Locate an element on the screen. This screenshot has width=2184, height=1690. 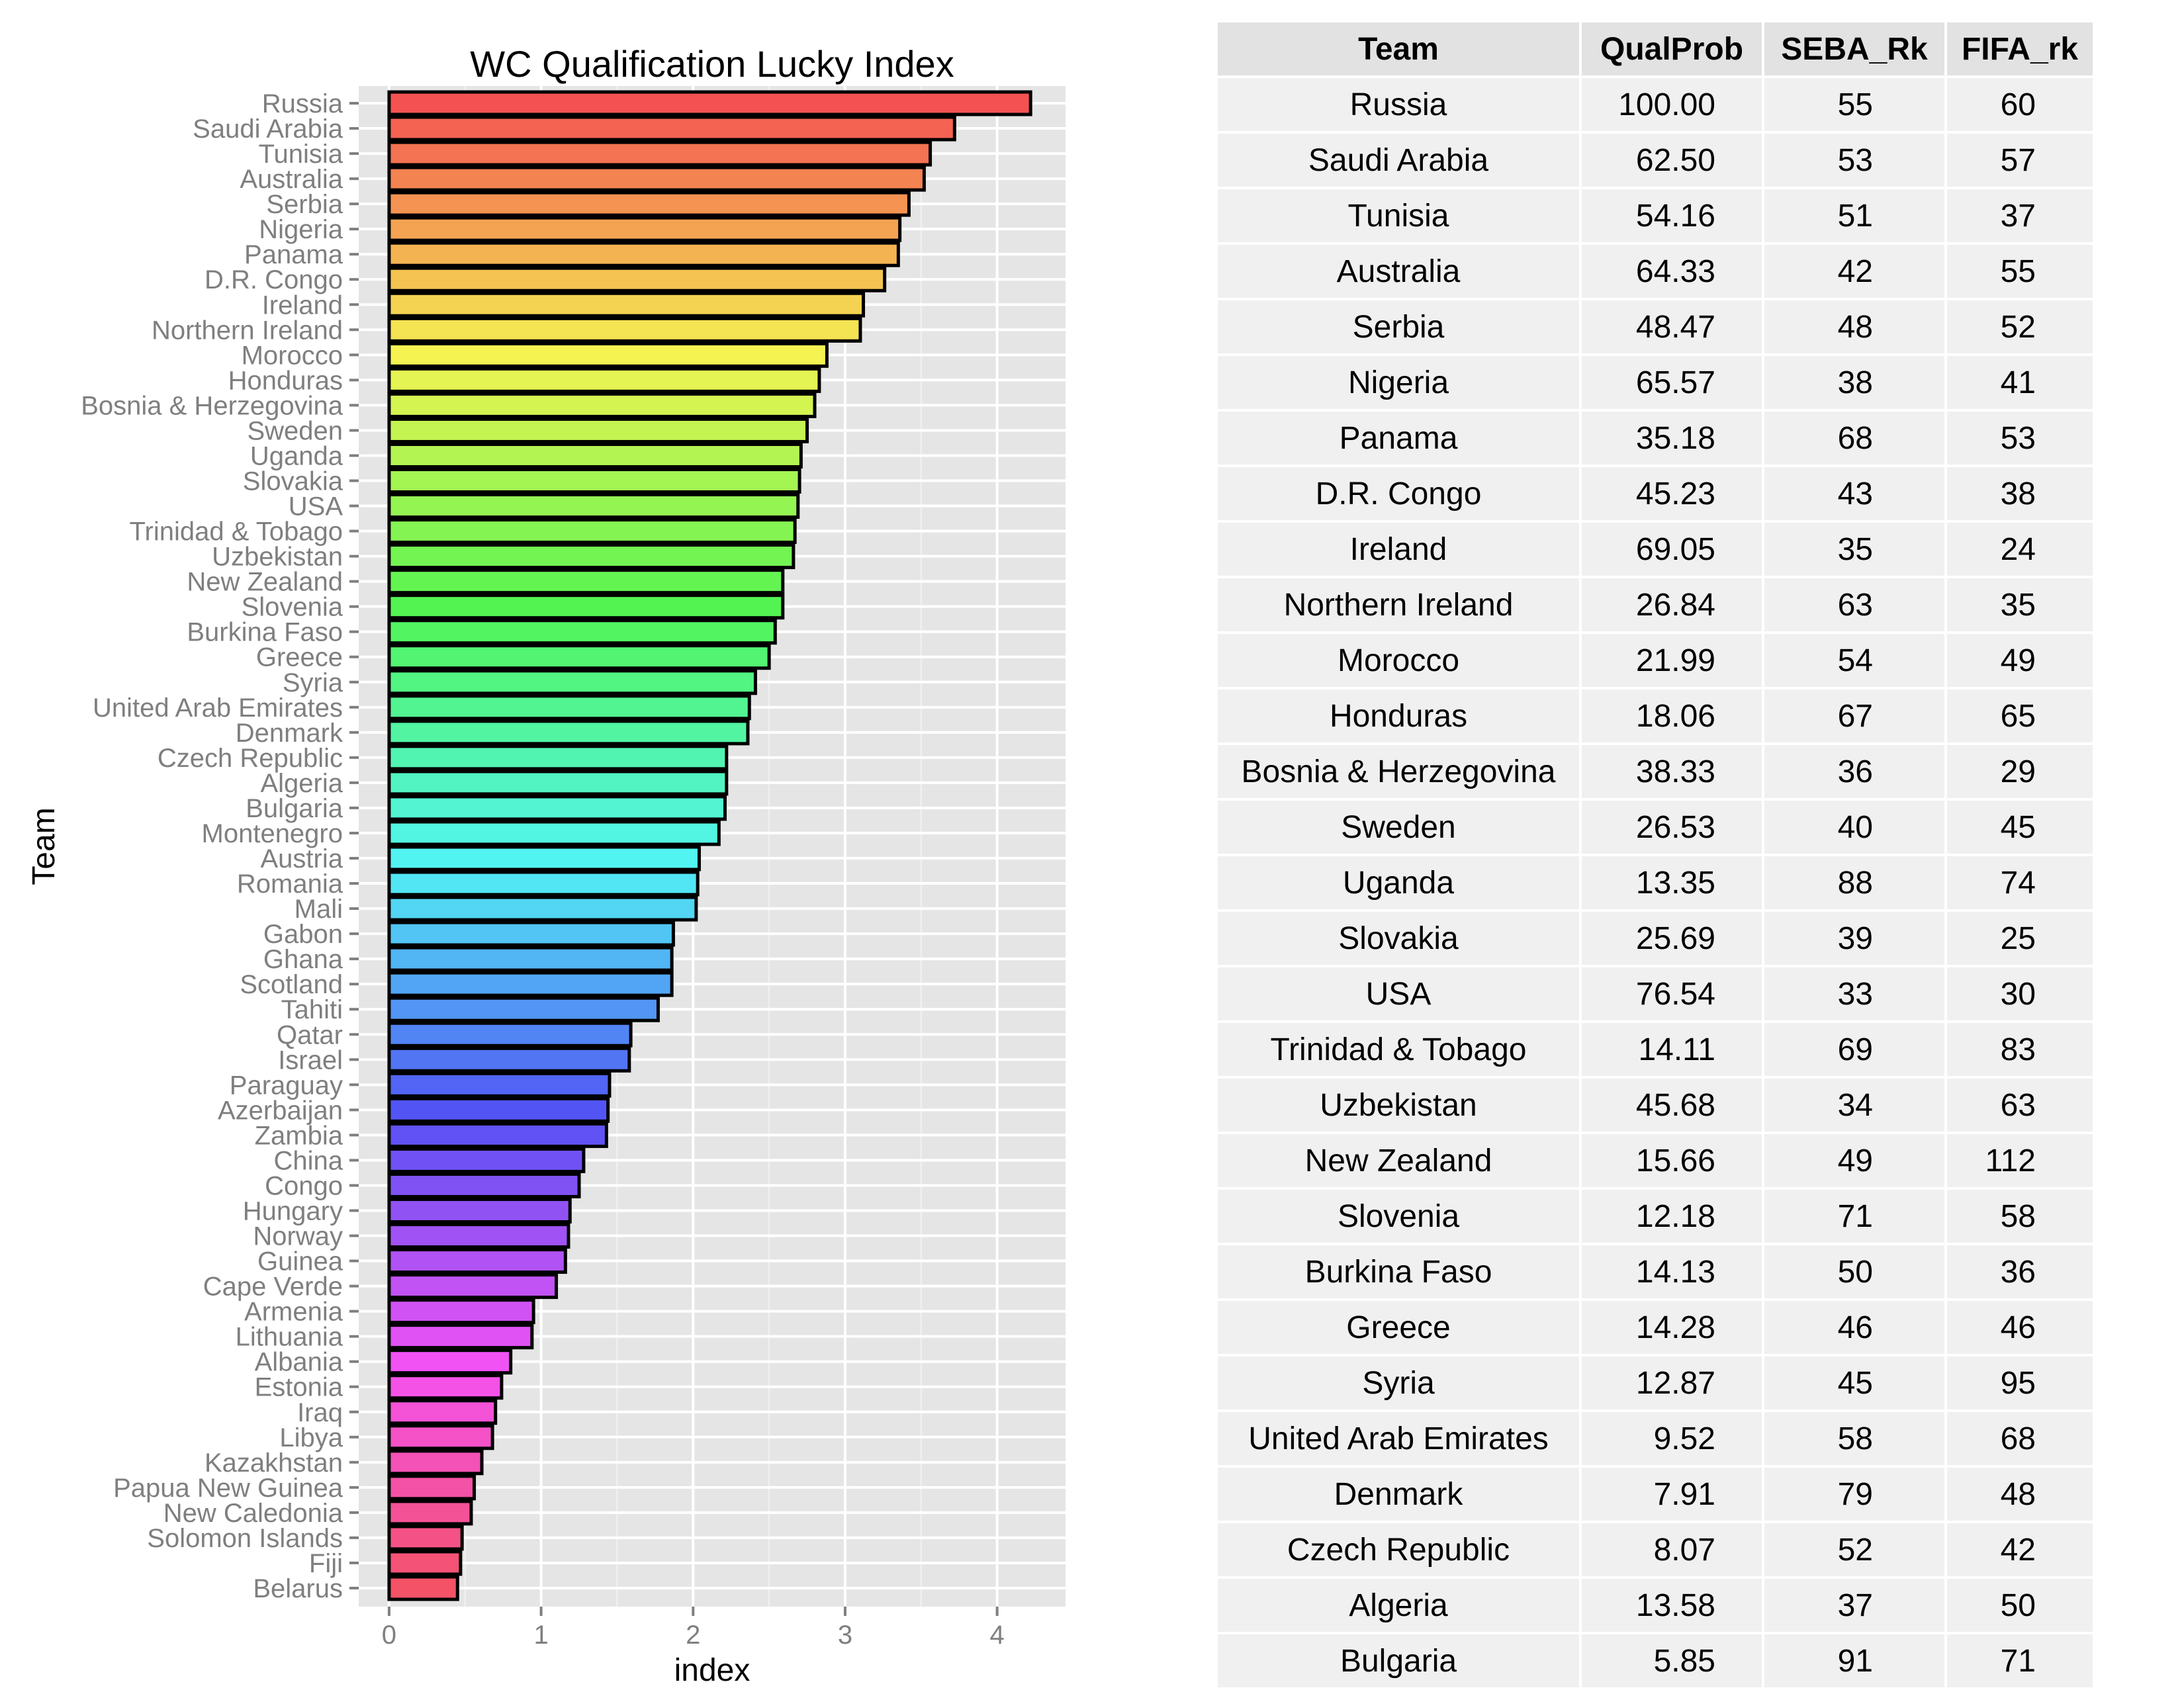
cell-fifa-rk: 30 is located at coordinates (2019, 994).